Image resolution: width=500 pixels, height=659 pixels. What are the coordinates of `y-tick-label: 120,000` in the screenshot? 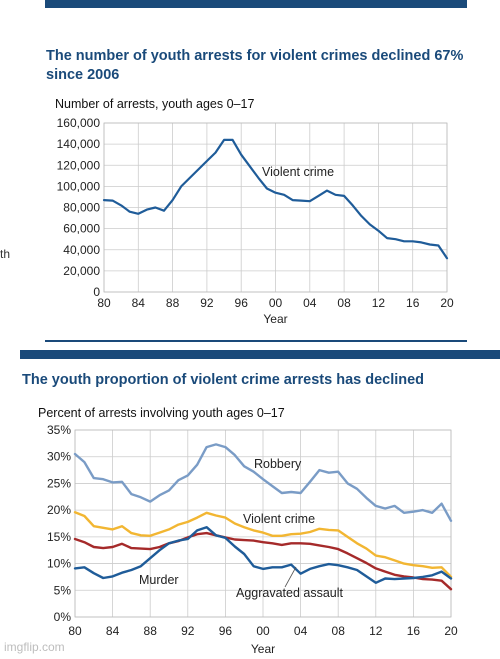 It's located at (79, 165).